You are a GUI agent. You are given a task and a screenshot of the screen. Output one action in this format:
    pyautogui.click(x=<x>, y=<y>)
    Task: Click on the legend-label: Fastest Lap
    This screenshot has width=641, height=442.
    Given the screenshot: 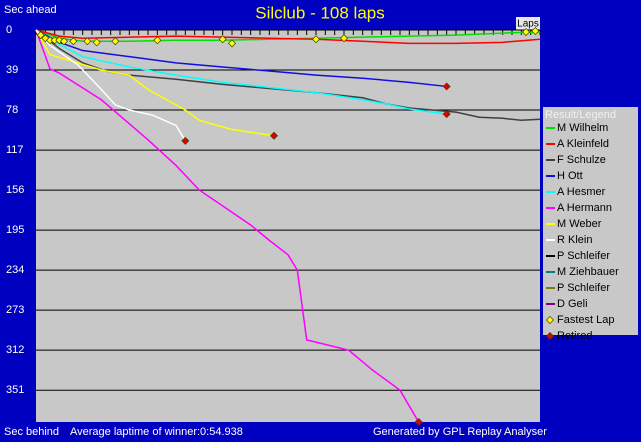 What is the action you would take?
    pyautogui.click(x=585, y=320)
    